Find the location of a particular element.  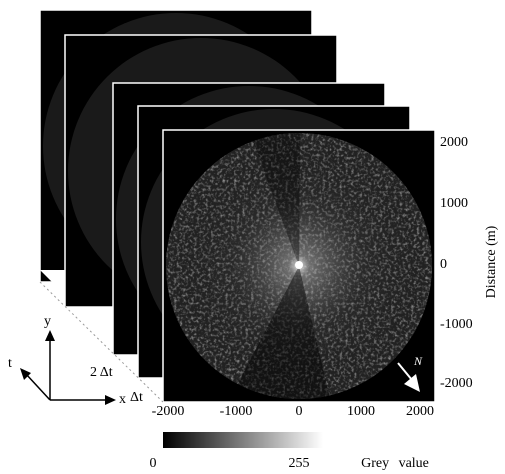

colorbar is located at coordinates (243, 440).